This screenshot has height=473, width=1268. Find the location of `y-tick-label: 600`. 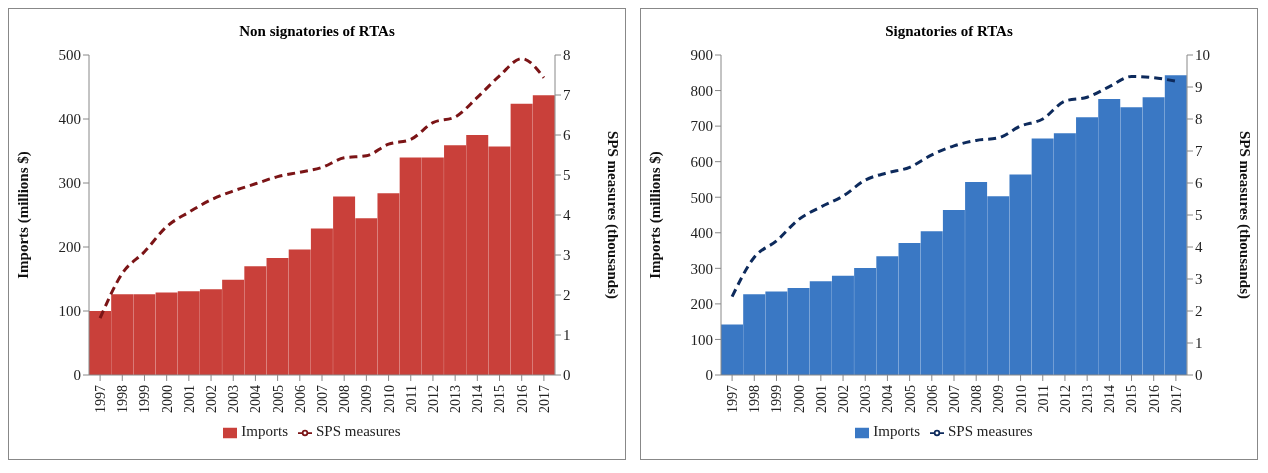

y-tick-label: 600 is located at coordinates (701, 161).